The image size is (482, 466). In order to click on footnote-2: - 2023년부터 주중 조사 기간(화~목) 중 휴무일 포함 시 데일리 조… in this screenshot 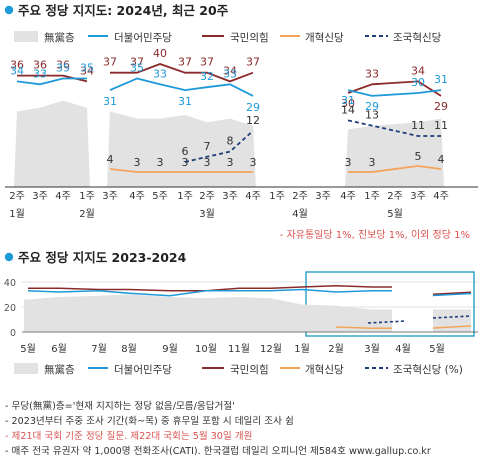, I will do `click(149, 421)`.